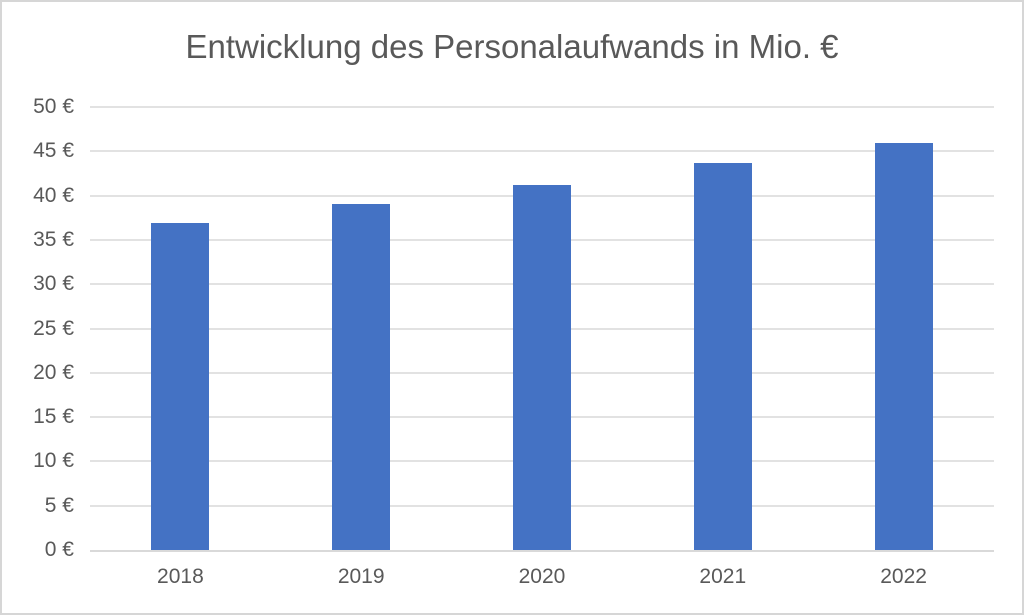  I want to click on x-tick-label: 2018, so click(180, 576).